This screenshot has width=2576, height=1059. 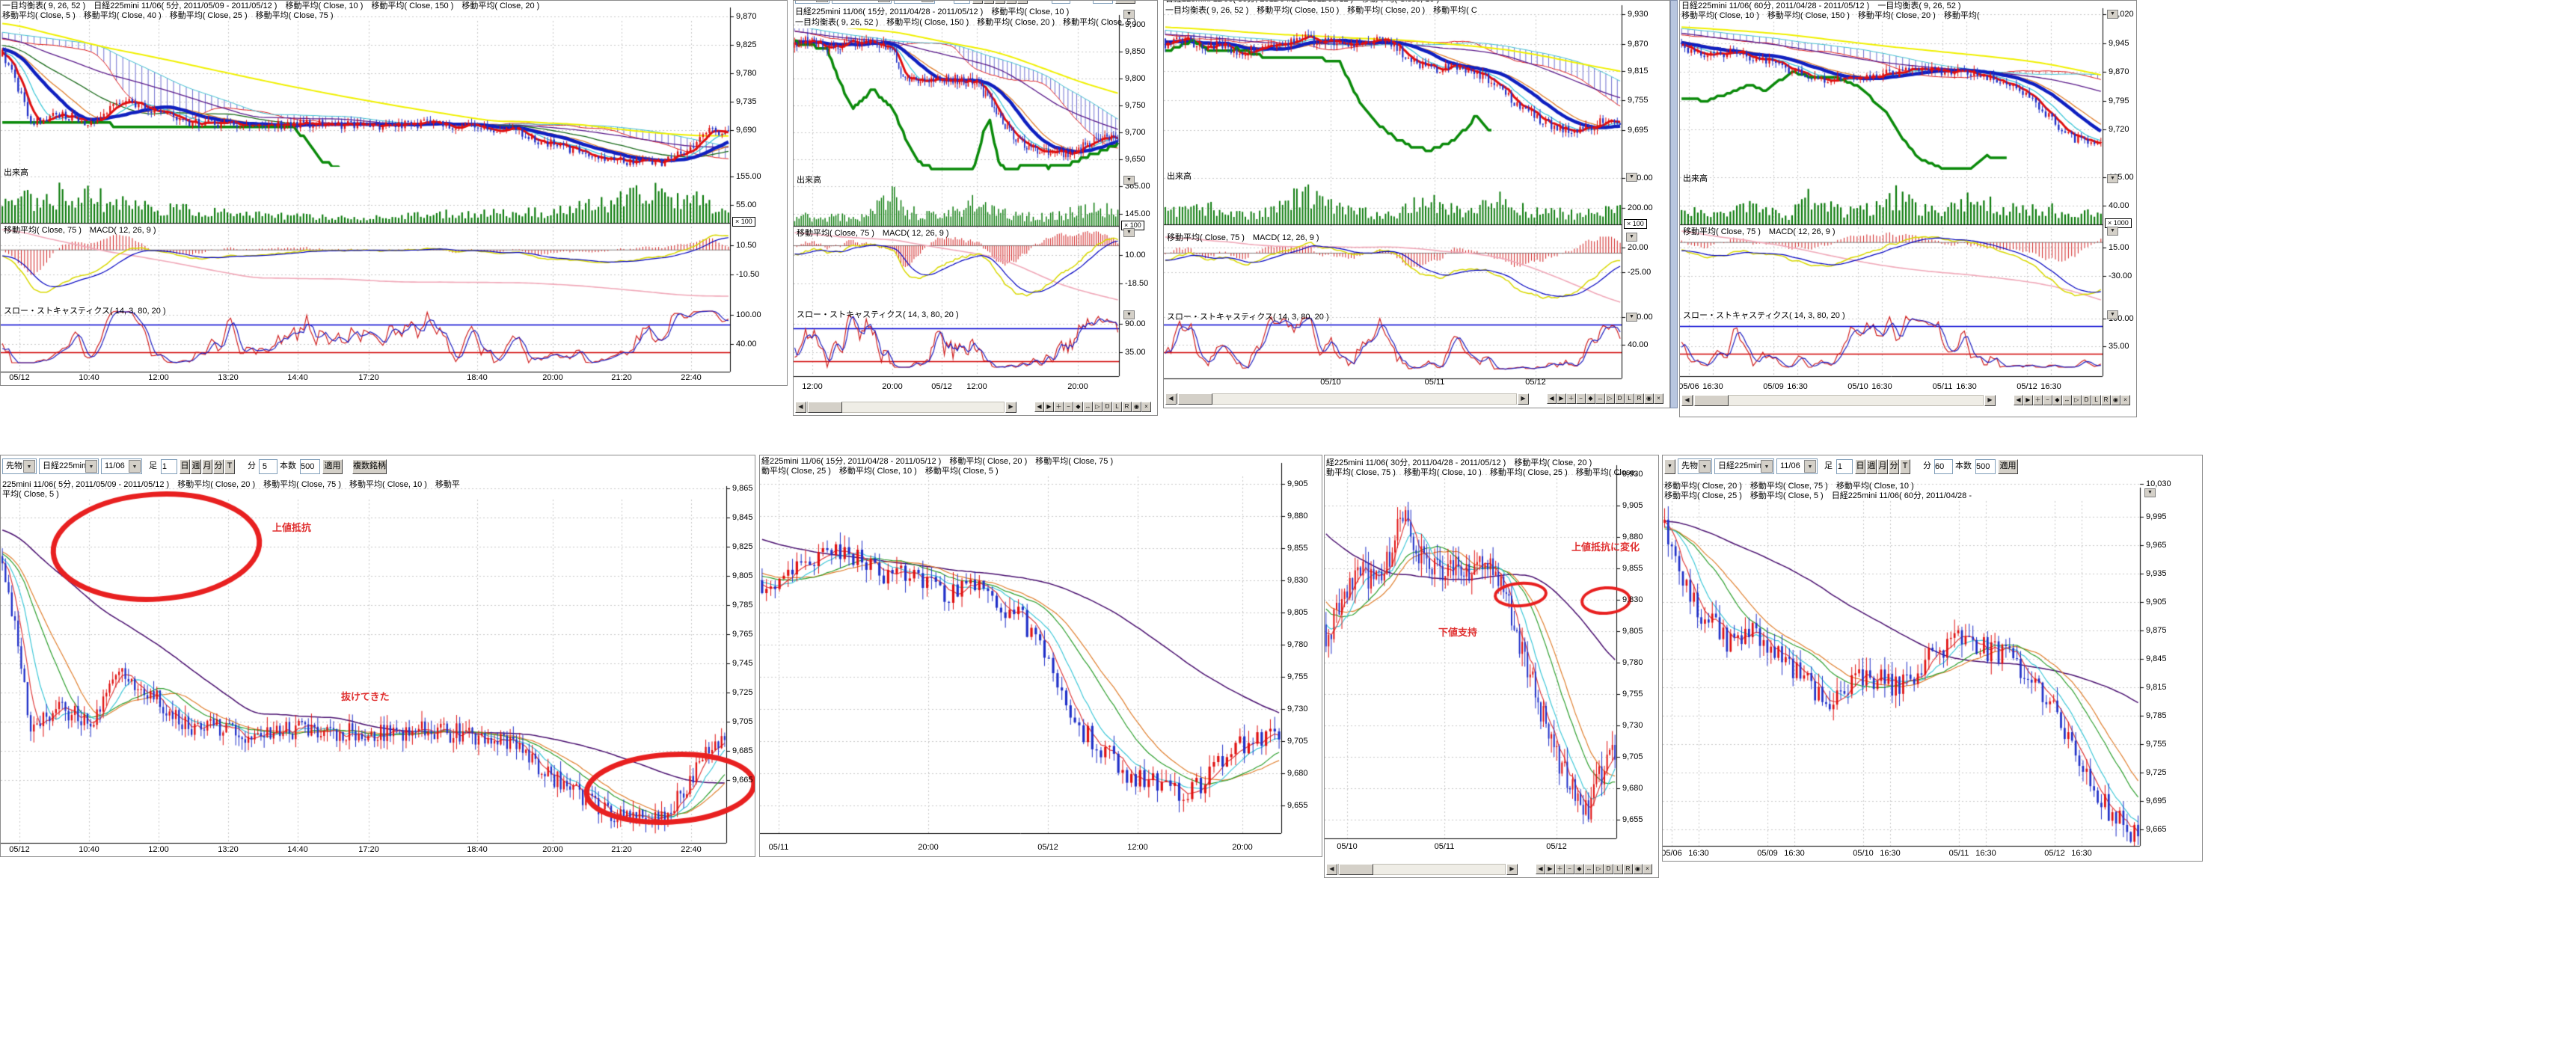 What do you see at coordinates (1669, 466) in the screenshot?
I see `window-dropdown-button: ▼` at bounding box center [1669, 466].